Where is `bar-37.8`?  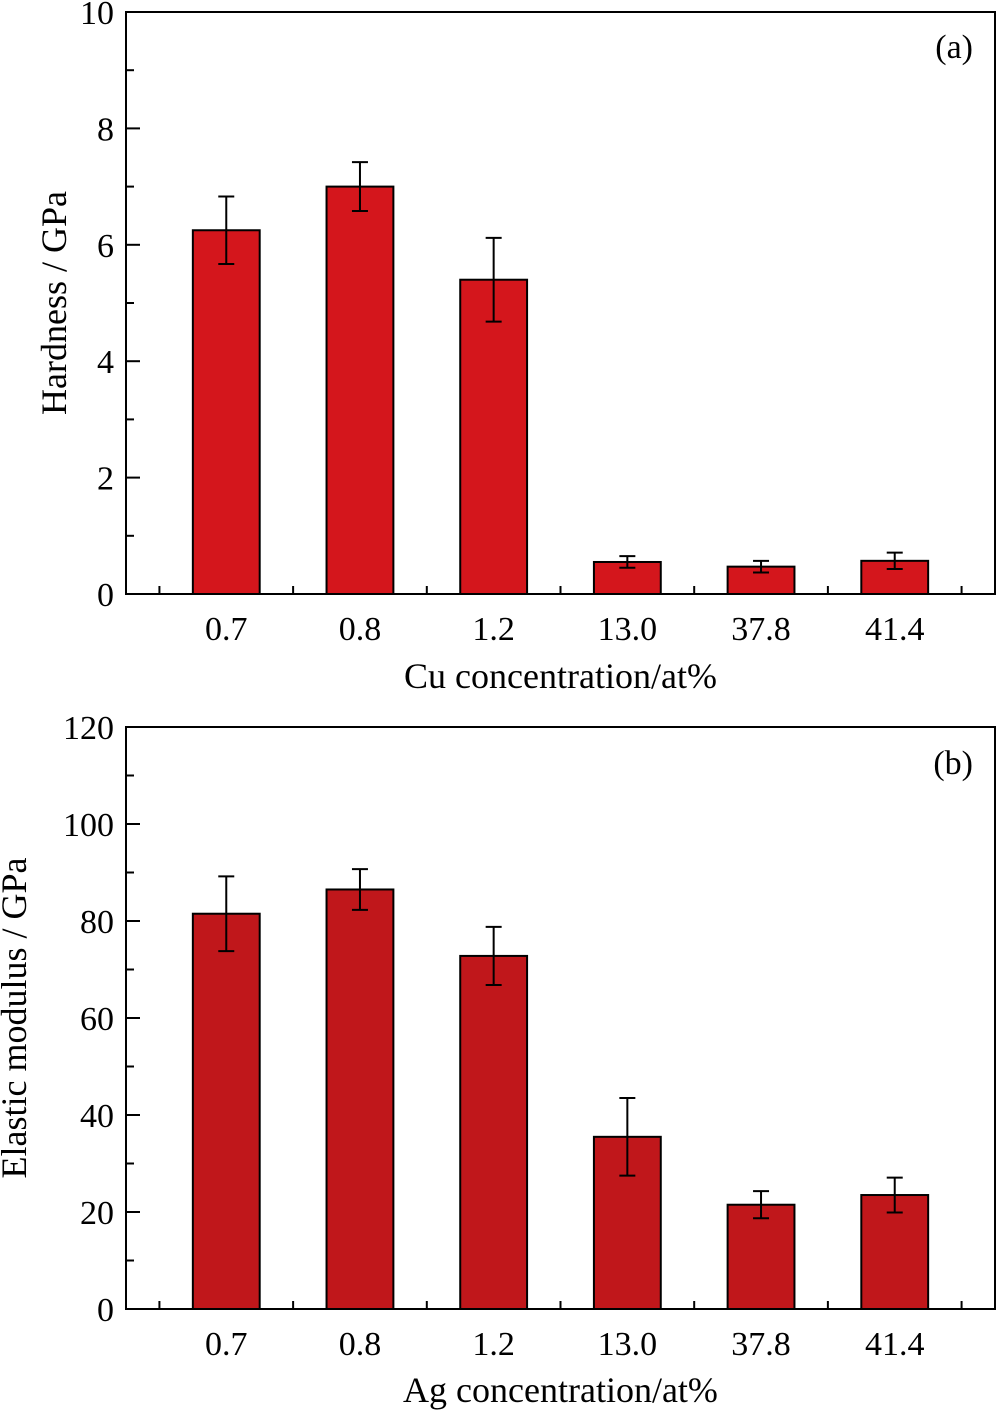
bar-37.8 is located at coordinates (761, 1256).